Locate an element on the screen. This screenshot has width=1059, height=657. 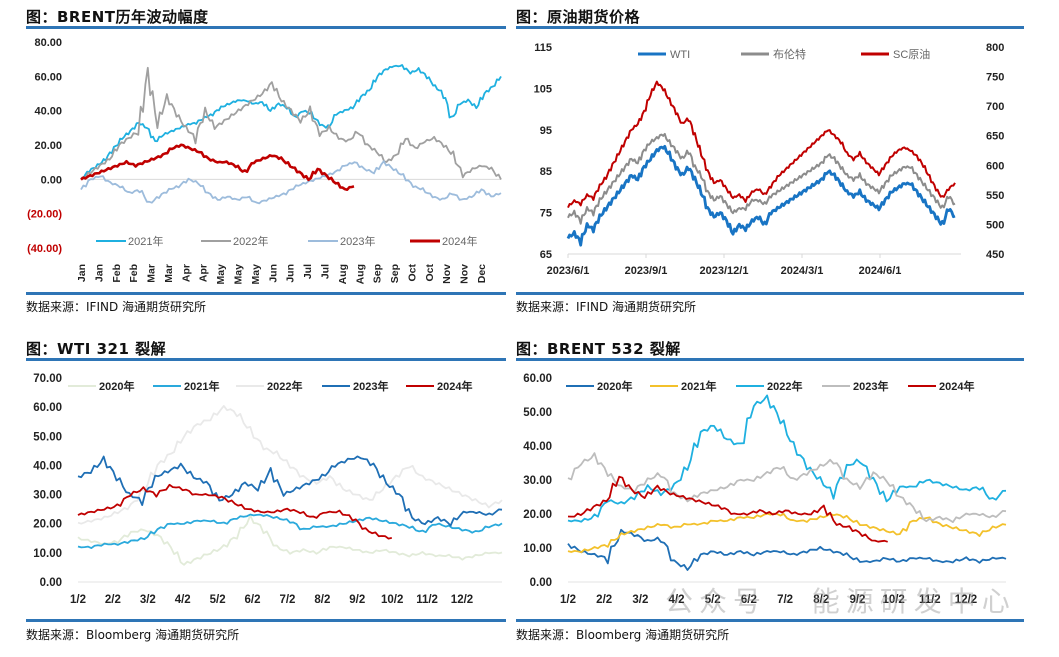
x-tick-label: Nov is located at coordinates (465, 274).